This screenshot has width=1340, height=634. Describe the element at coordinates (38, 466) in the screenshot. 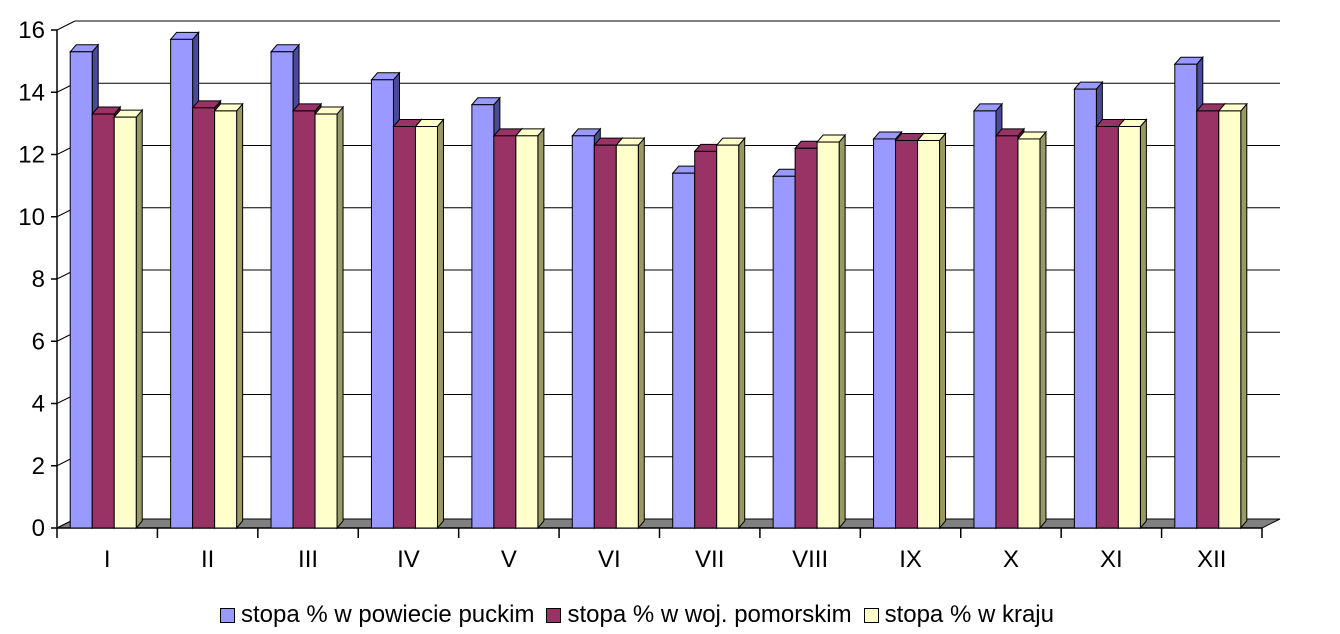

I see `y-tick-label: 2` at that location.